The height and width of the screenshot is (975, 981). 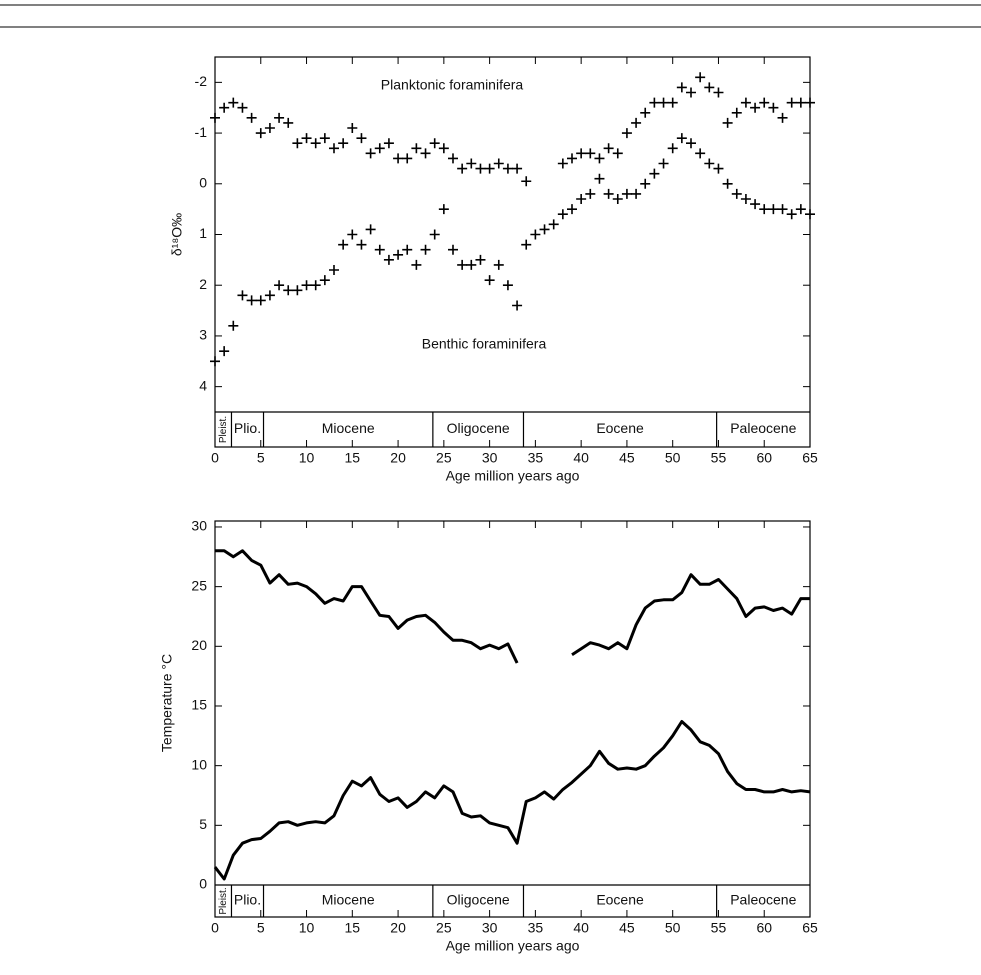 I want to click on y-tick-label: 1, so click(x=203, y=233).